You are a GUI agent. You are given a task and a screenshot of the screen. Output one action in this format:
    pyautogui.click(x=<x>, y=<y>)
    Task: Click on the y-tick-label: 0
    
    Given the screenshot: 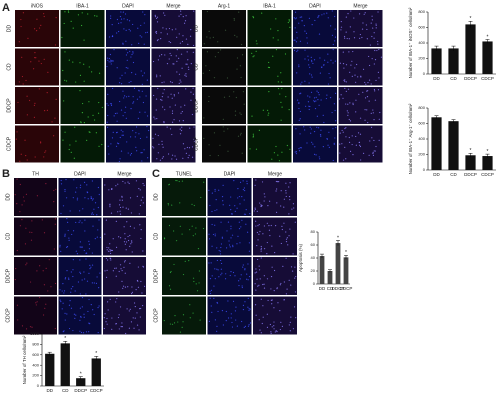 What is the action you would take?
    pyautogui.click(x=314, y=283)
    